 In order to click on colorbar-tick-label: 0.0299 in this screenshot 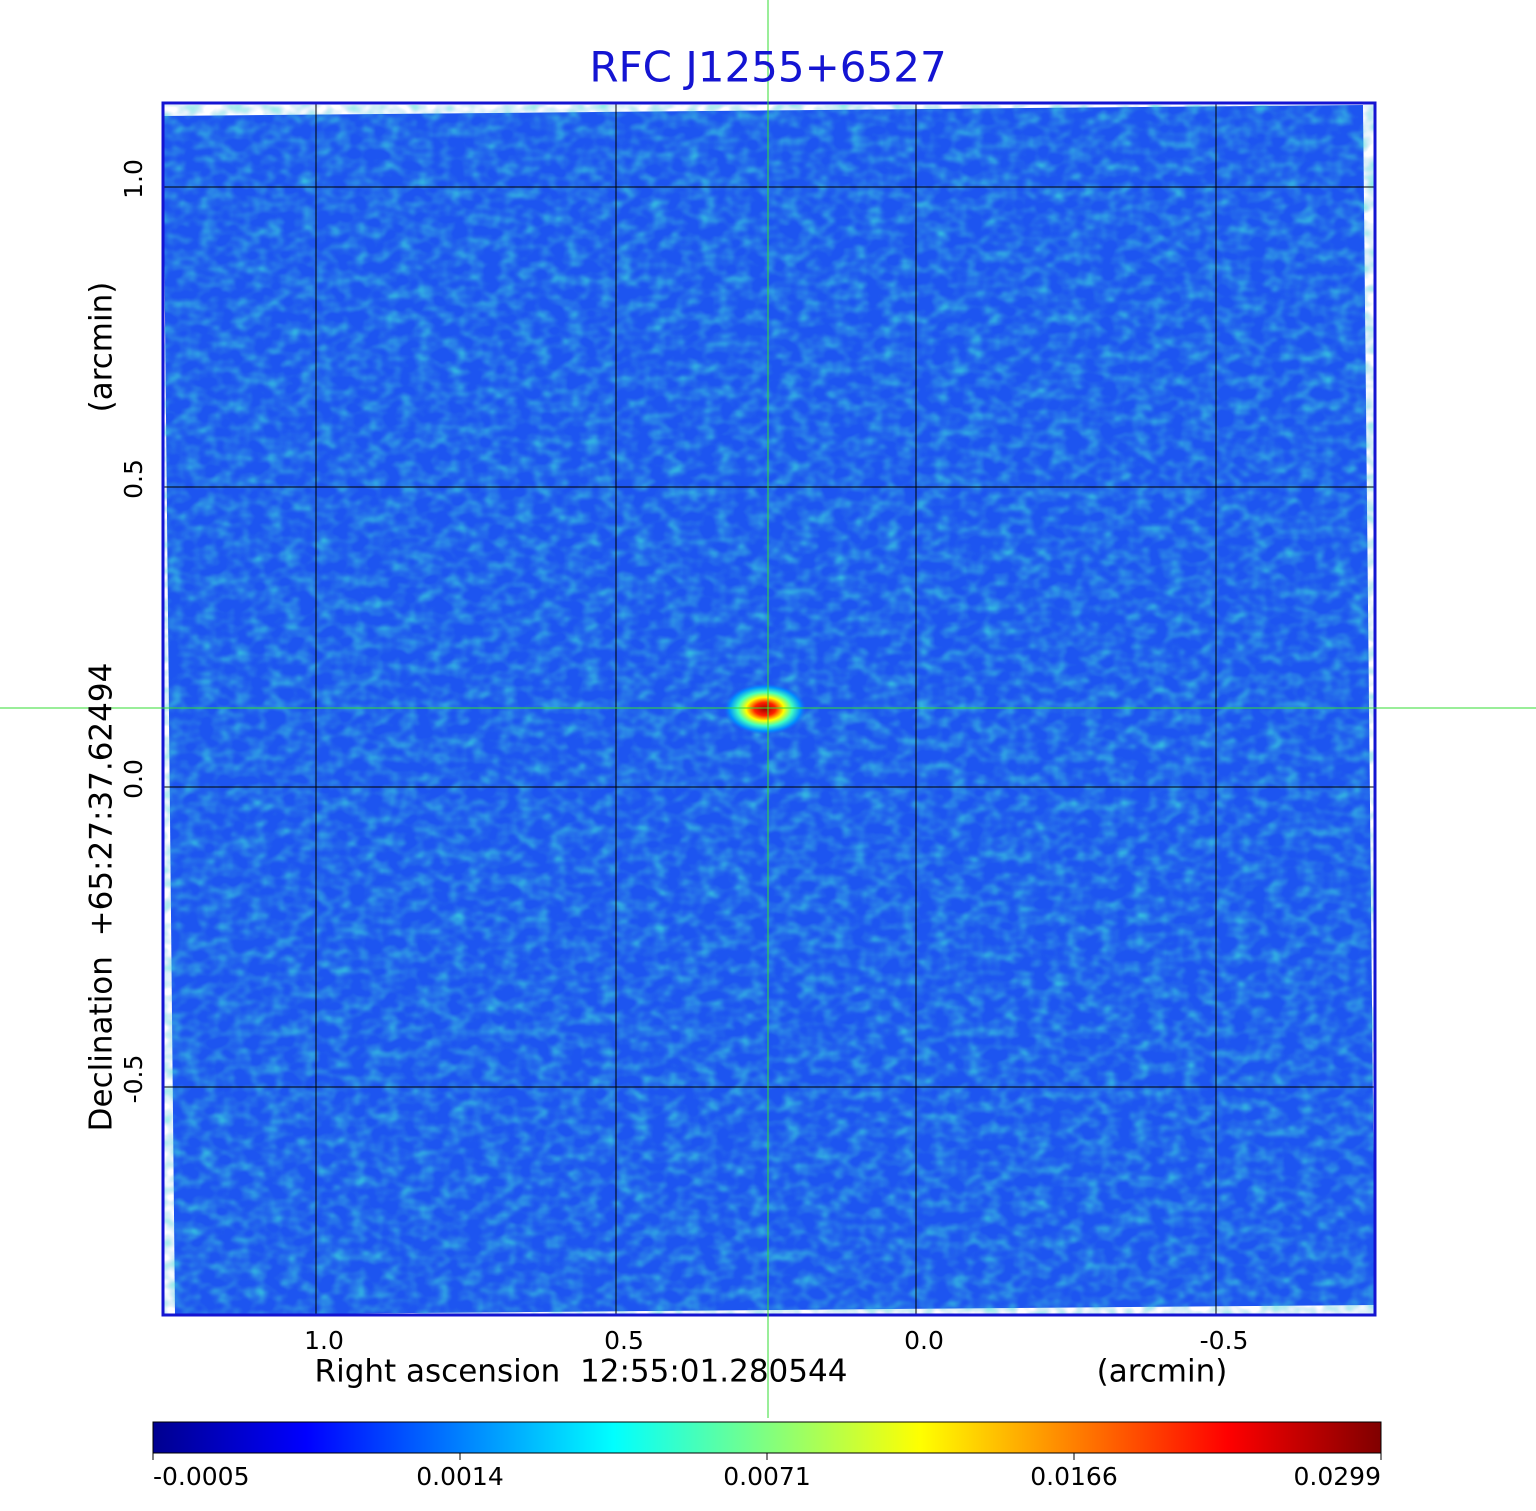, I will do `click(1337, 1476)`.